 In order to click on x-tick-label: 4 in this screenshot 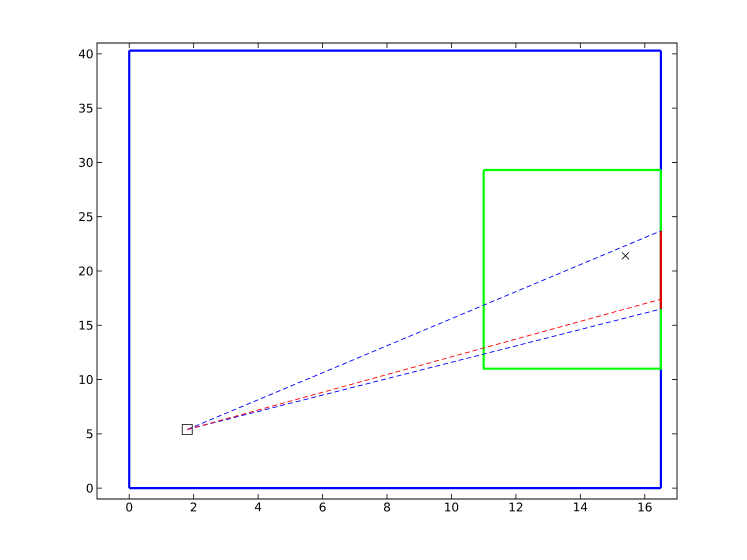, I will do `click(258, 507)`.